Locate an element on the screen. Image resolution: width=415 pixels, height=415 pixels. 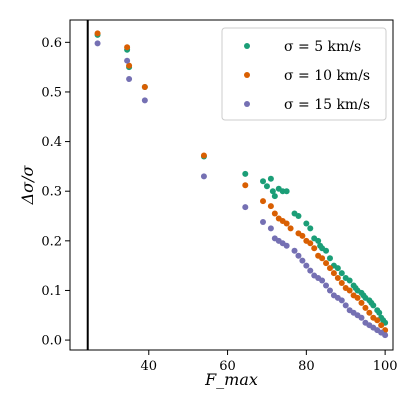
y-tick-label: 0.2 is located at coordinates (51, 241).